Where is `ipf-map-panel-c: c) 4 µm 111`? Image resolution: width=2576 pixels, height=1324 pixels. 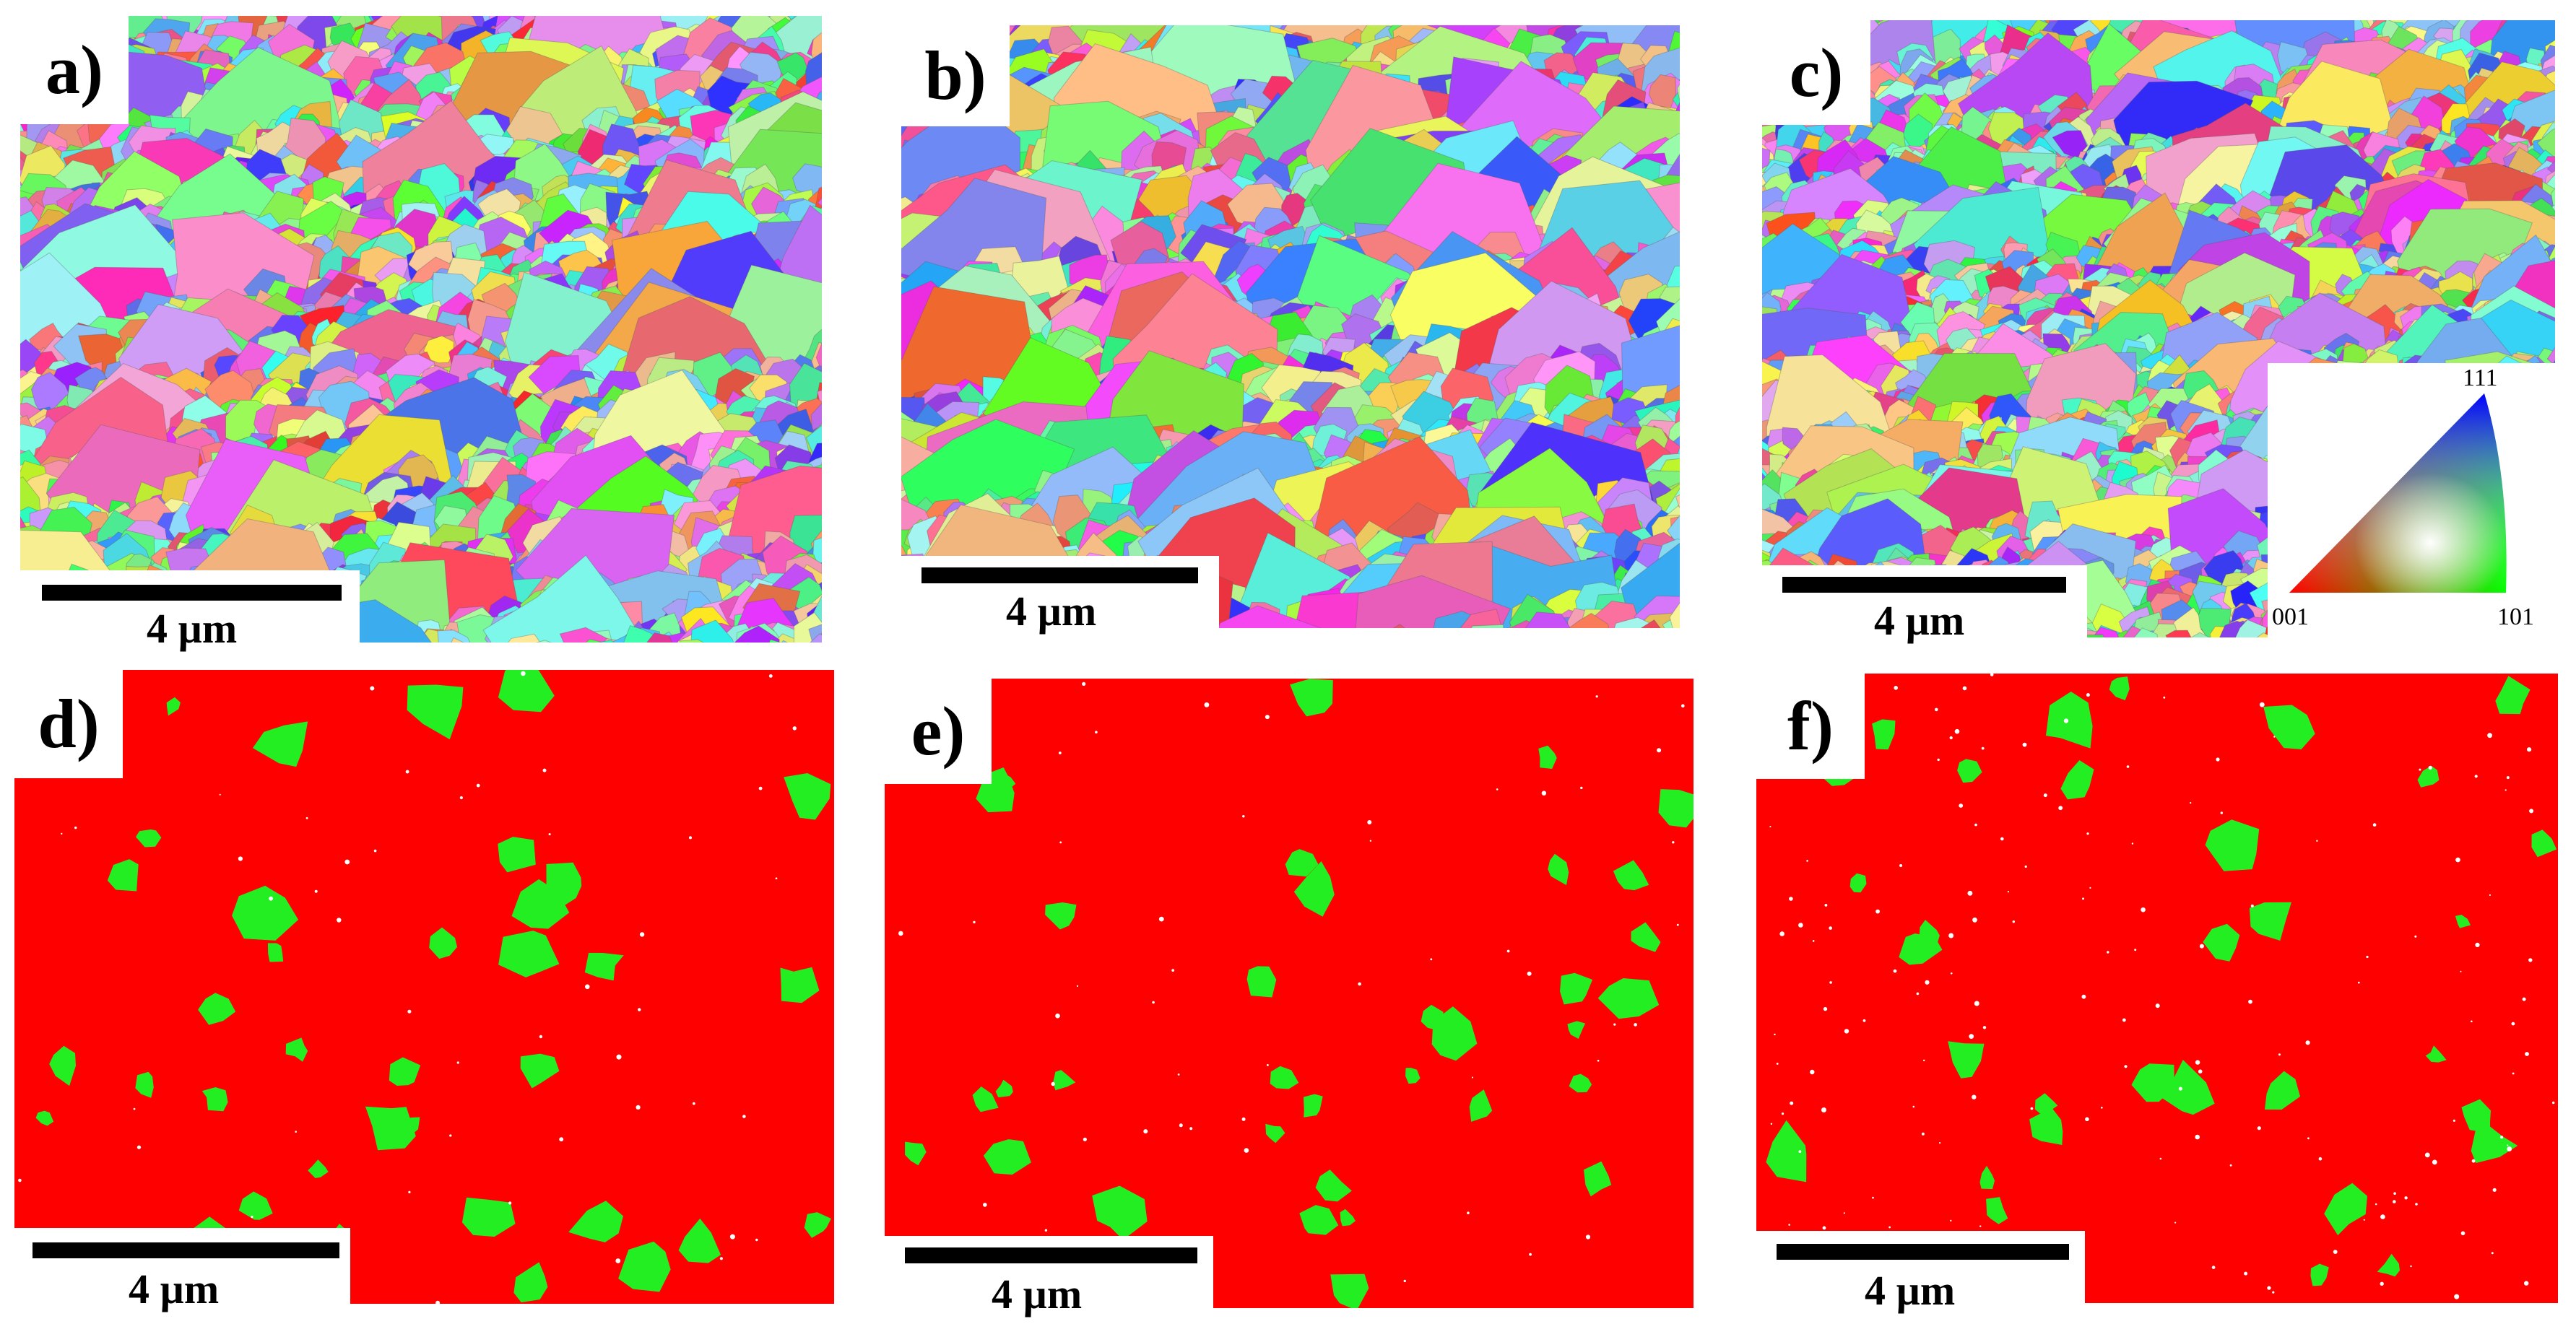 ipf-map-panel-c: c) 4 µm 111 is located at coordinates (2158, 331).